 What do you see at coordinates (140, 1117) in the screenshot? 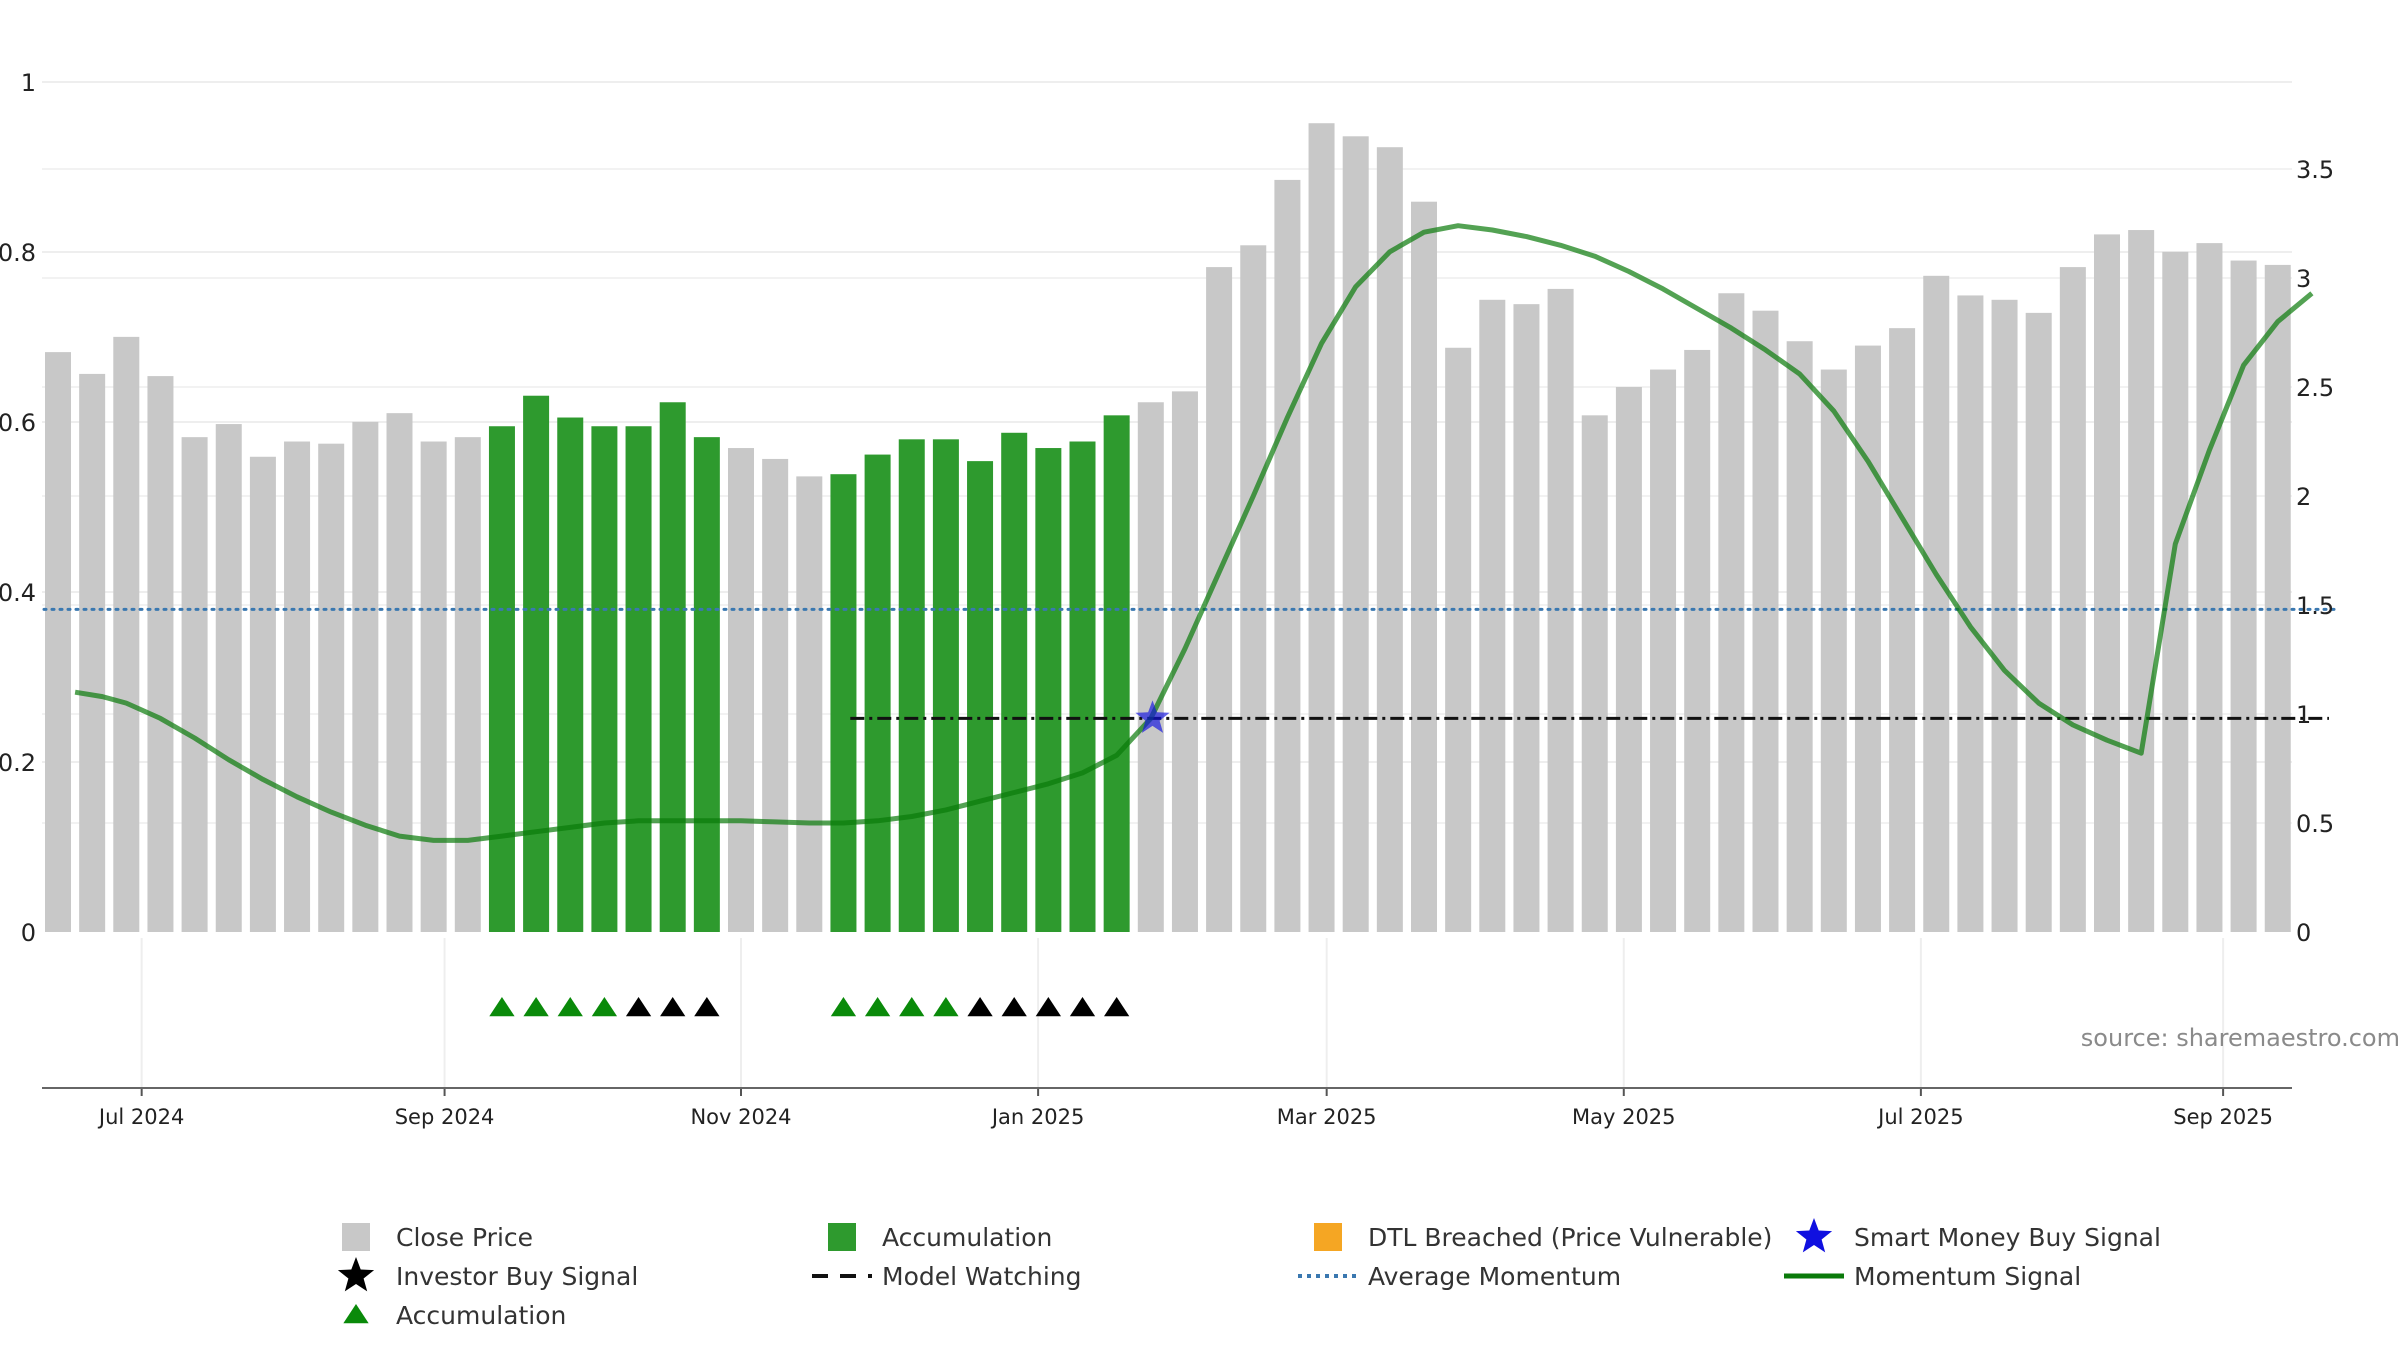
I see `x-tick-label: Jul 2024` at bounding box center [140, 1117].